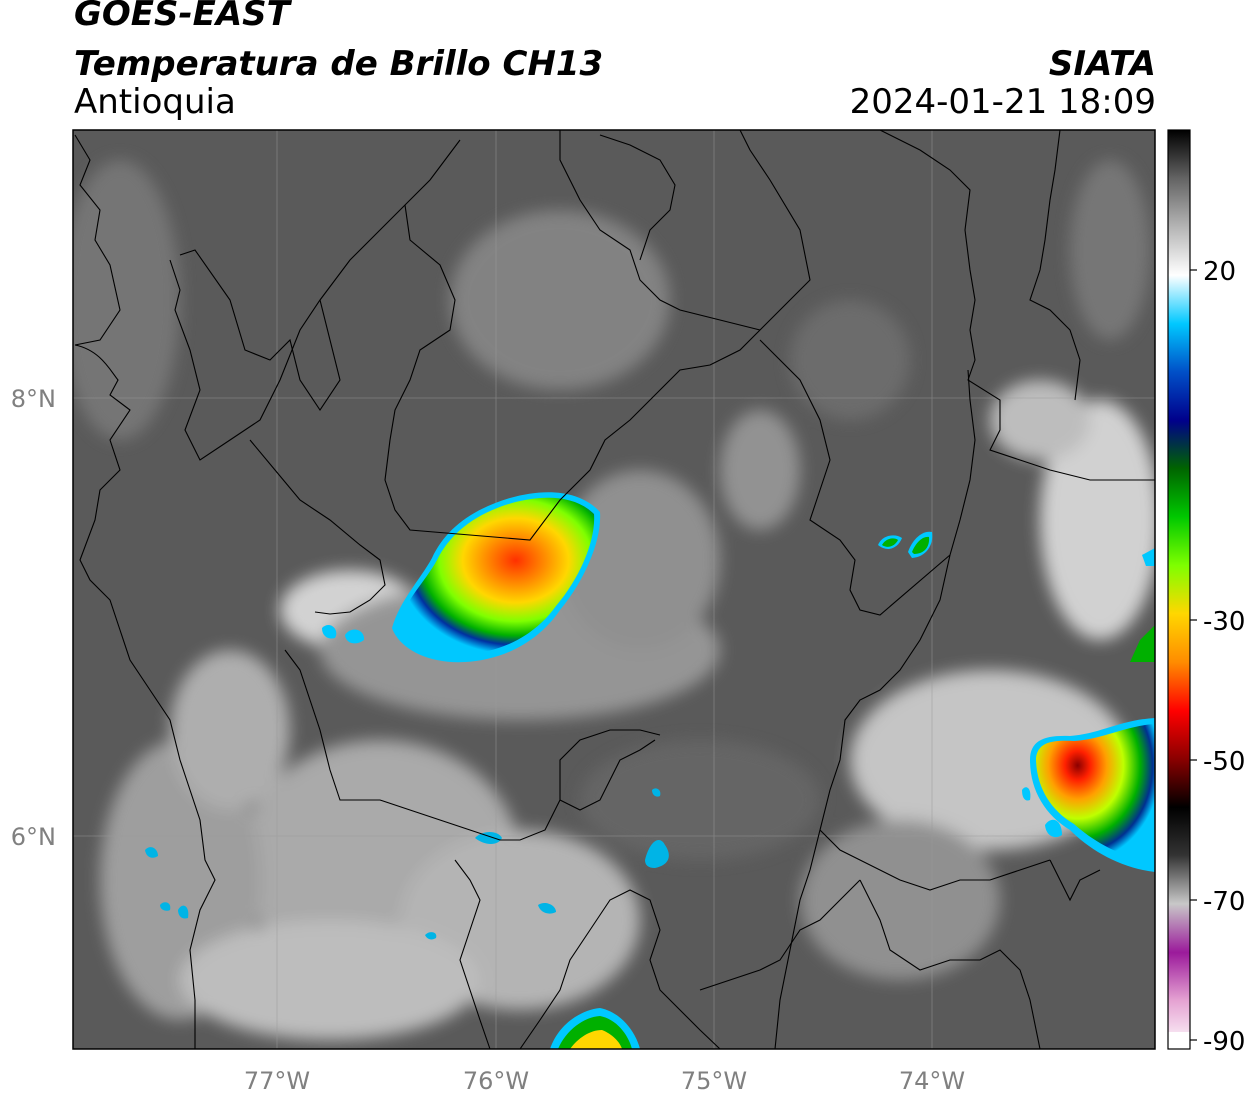 This screenshot has width=1252, height=1099. What do you see at coordinates (1224, 902) in the screenshot?
I see `colorbar-label-minus70: -70` at bounding box center [1224, 902].